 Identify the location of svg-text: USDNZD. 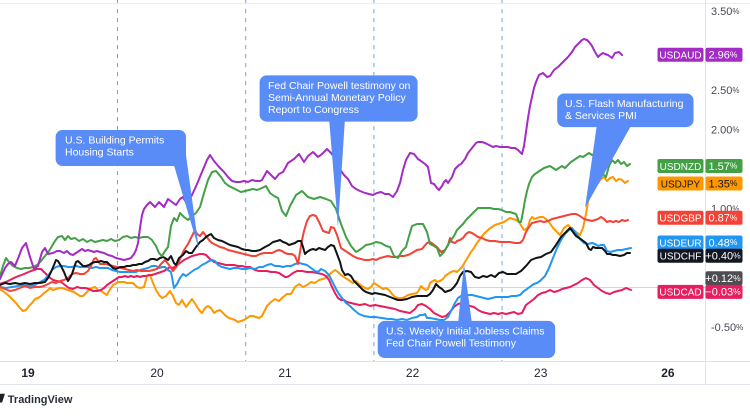
(681, 167).